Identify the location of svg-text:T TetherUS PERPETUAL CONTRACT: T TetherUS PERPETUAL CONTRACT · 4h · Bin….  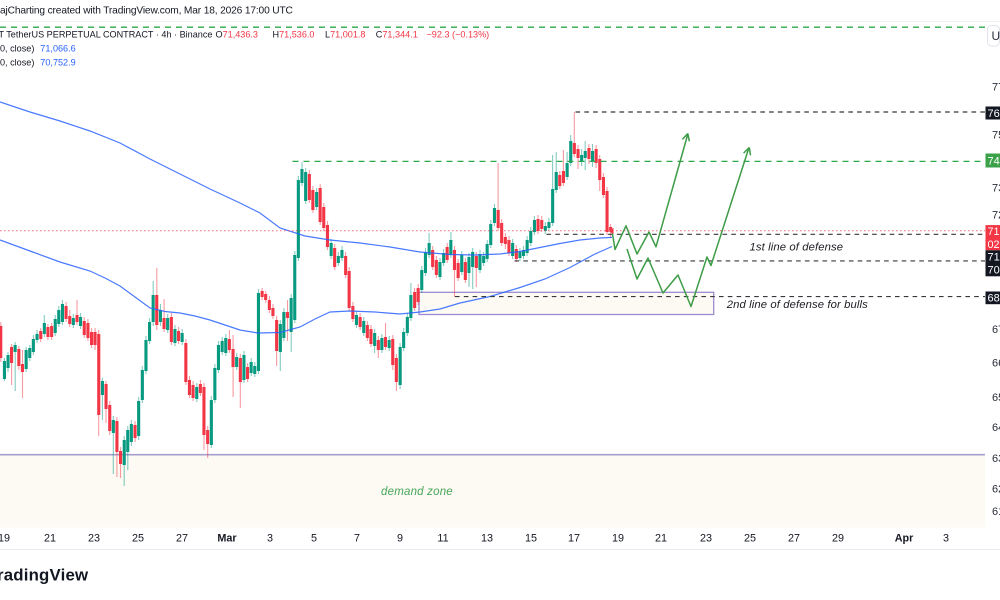
(106, 35).